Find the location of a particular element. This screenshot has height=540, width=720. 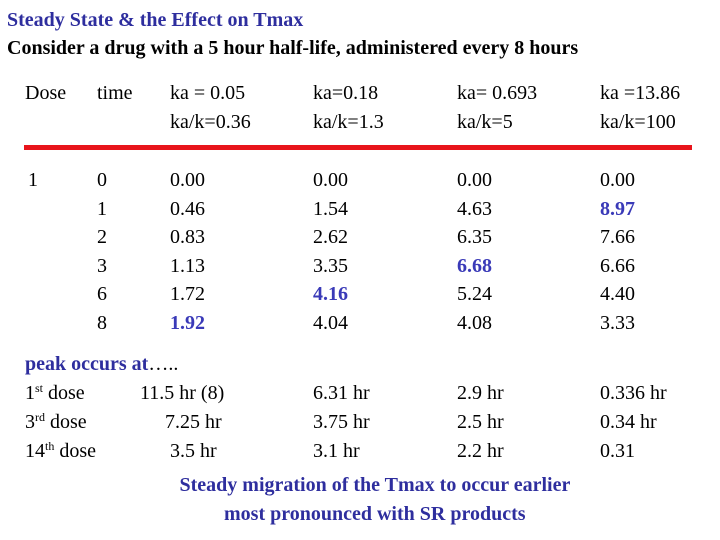

dose-suffix: st is located at coordinates (39, 388).